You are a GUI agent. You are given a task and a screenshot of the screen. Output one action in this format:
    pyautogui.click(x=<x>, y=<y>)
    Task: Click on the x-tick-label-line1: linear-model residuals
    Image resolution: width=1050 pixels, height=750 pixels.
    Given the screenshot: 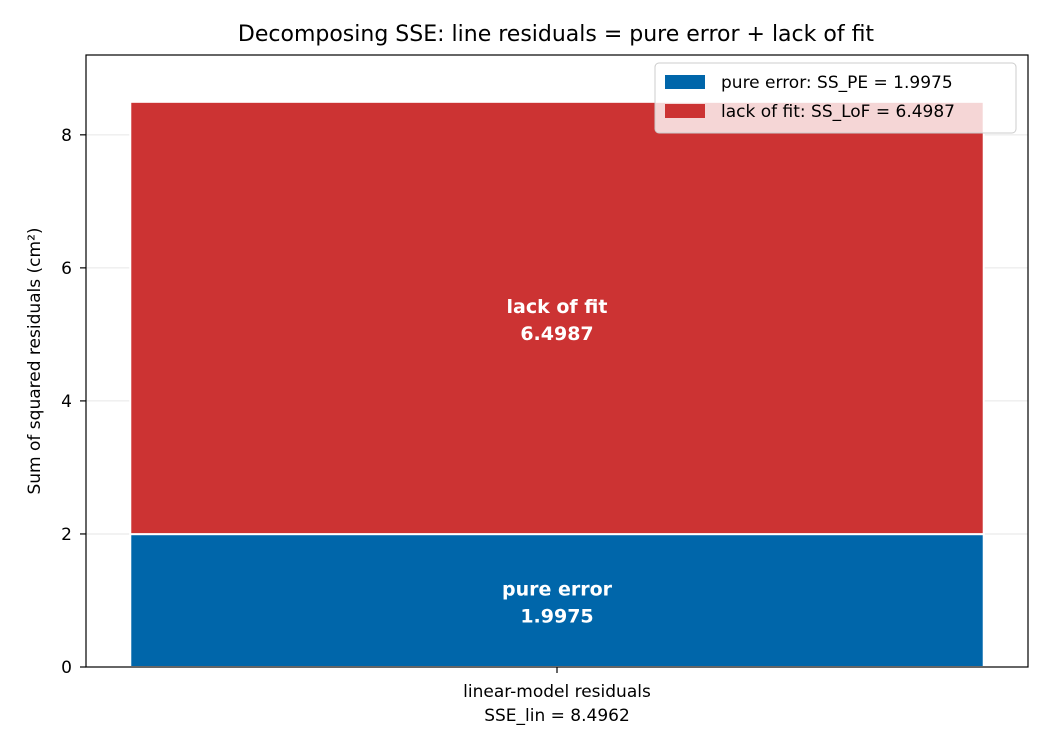 What is the action you would take?
    pyautogui.click(x=557, y=692)
    